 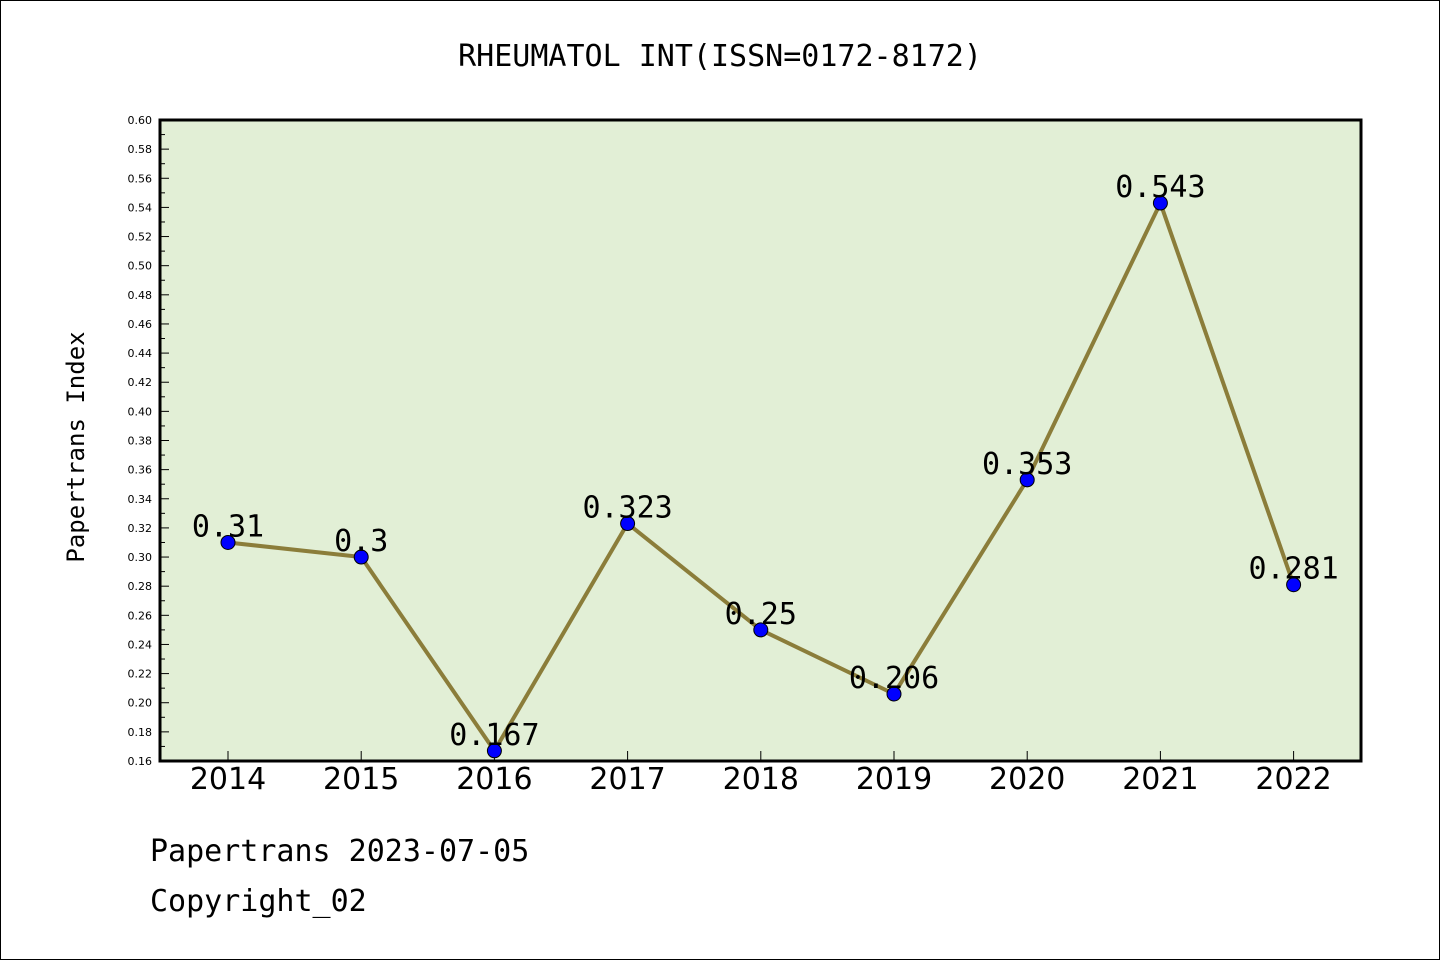 What do you see at coordinates (140, 411) in the screenshot?
I see `y-tick-label: 0.40` at bounding box center [140, 411].